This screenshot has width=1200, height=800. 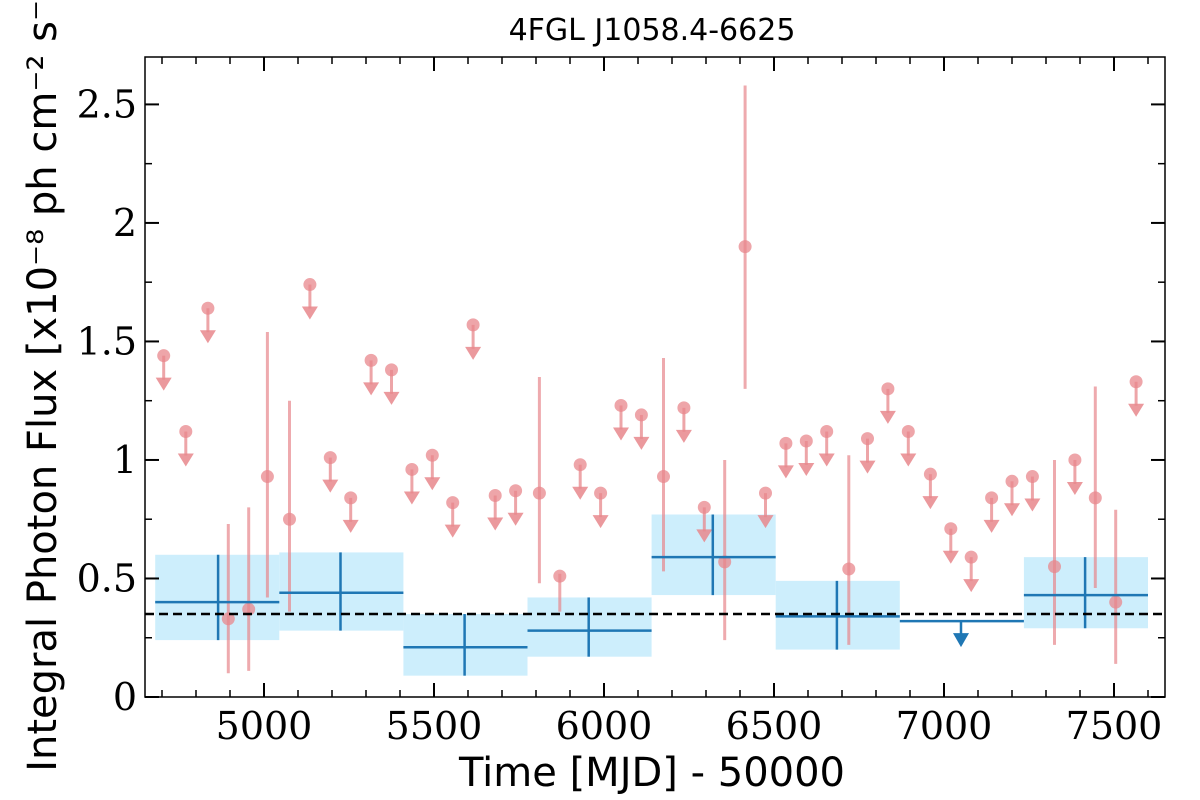 What do you see at coordinates (652, 30) in the screenshot?
I see `chart-title: 4FGL J1058.4-6625` at bounding box center [652, 30].